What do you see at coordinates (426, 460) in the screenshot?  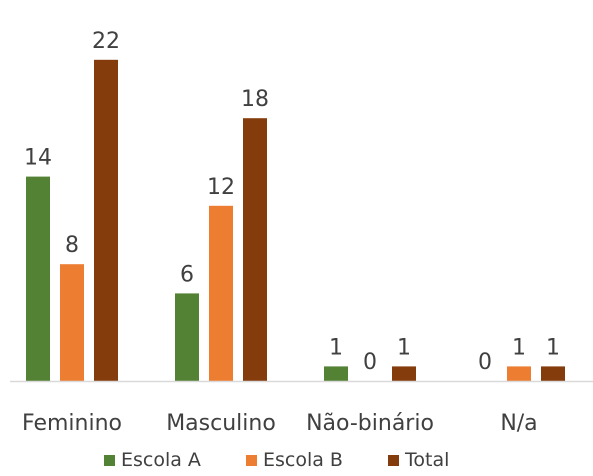 I see `legend-label-total: Total` at bounding box center [426, 460].